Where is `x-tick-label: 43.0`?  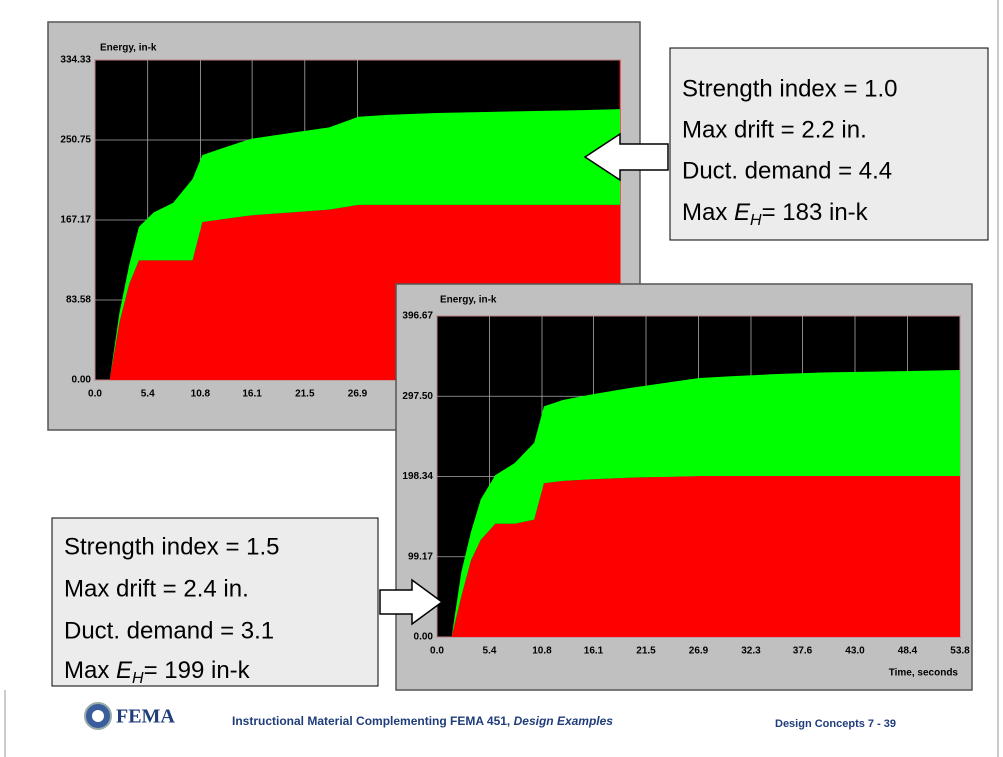
x-tick-label: 43.0 is located at coordinates (855, 651).